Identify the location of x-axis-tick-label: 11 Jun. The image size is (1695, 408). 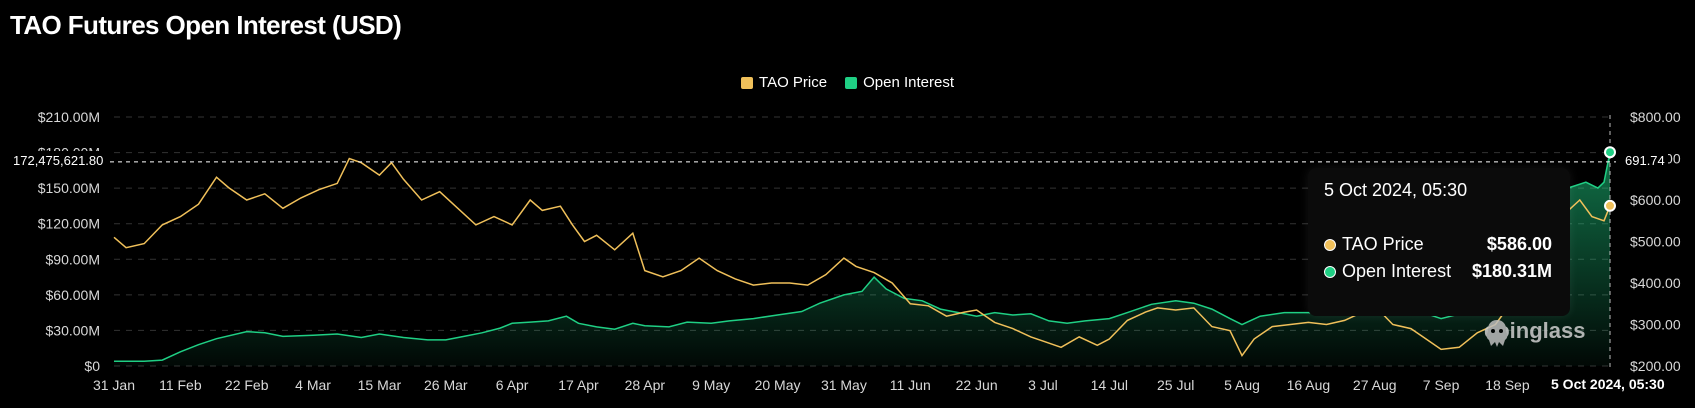
(910, 385).